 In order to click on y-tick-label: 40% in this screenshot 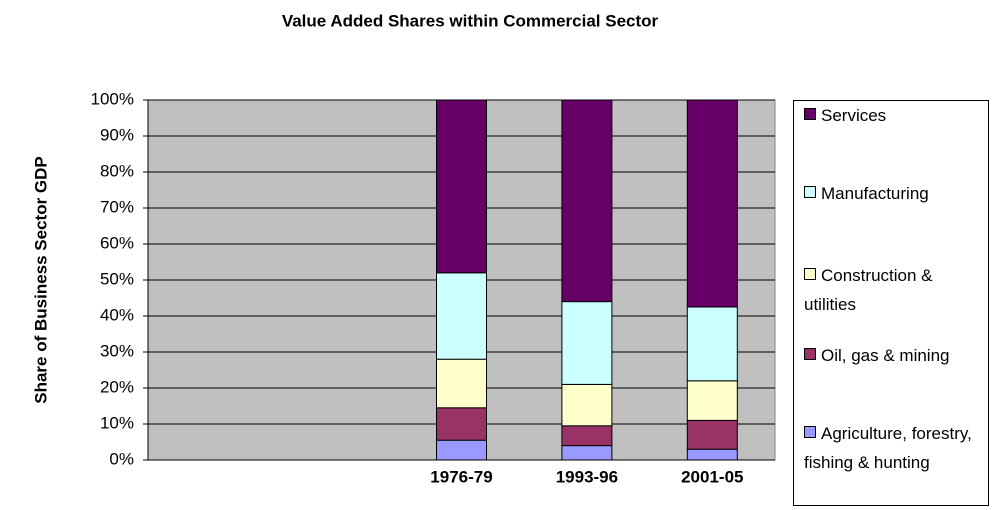, I will do `click(117, 314)`.